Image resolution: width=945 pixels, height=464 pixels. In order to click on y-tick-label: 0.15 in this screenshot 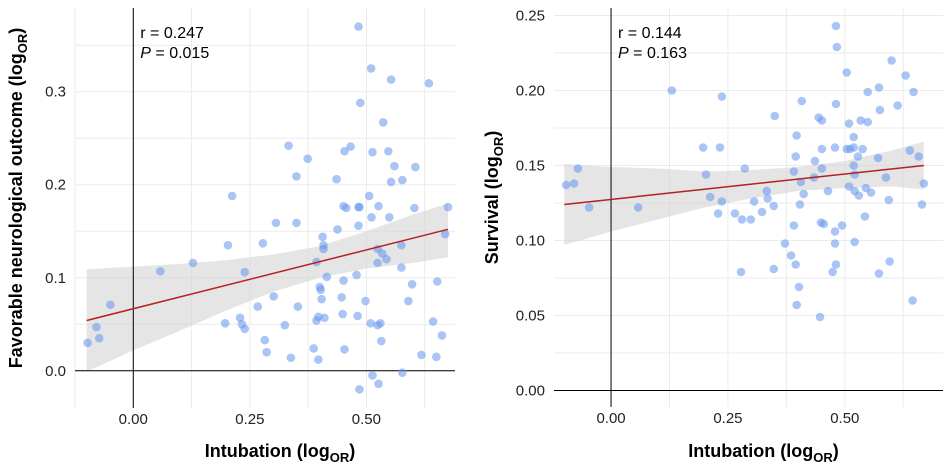, I will do `click(530, 166)`.